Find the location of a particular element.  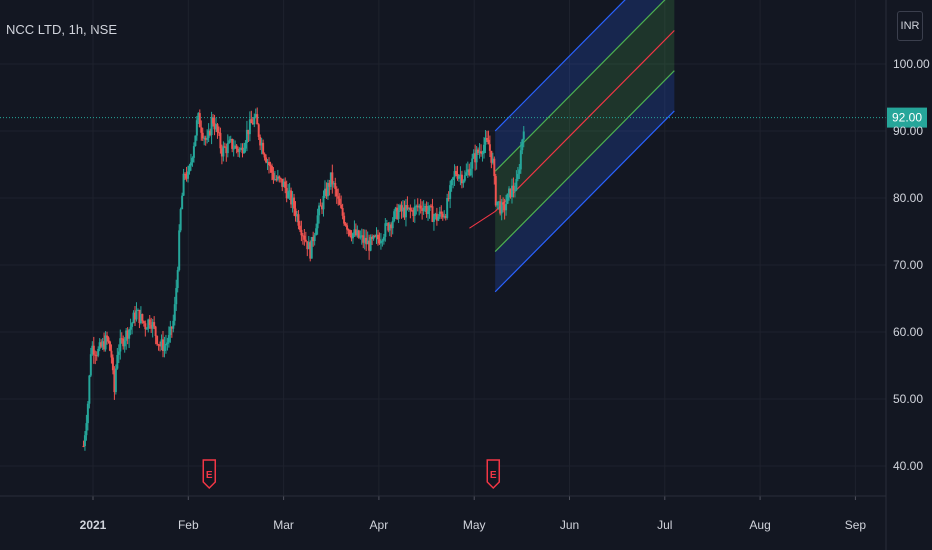

x-tick-label: Mar is located at coordinates (283, 525).